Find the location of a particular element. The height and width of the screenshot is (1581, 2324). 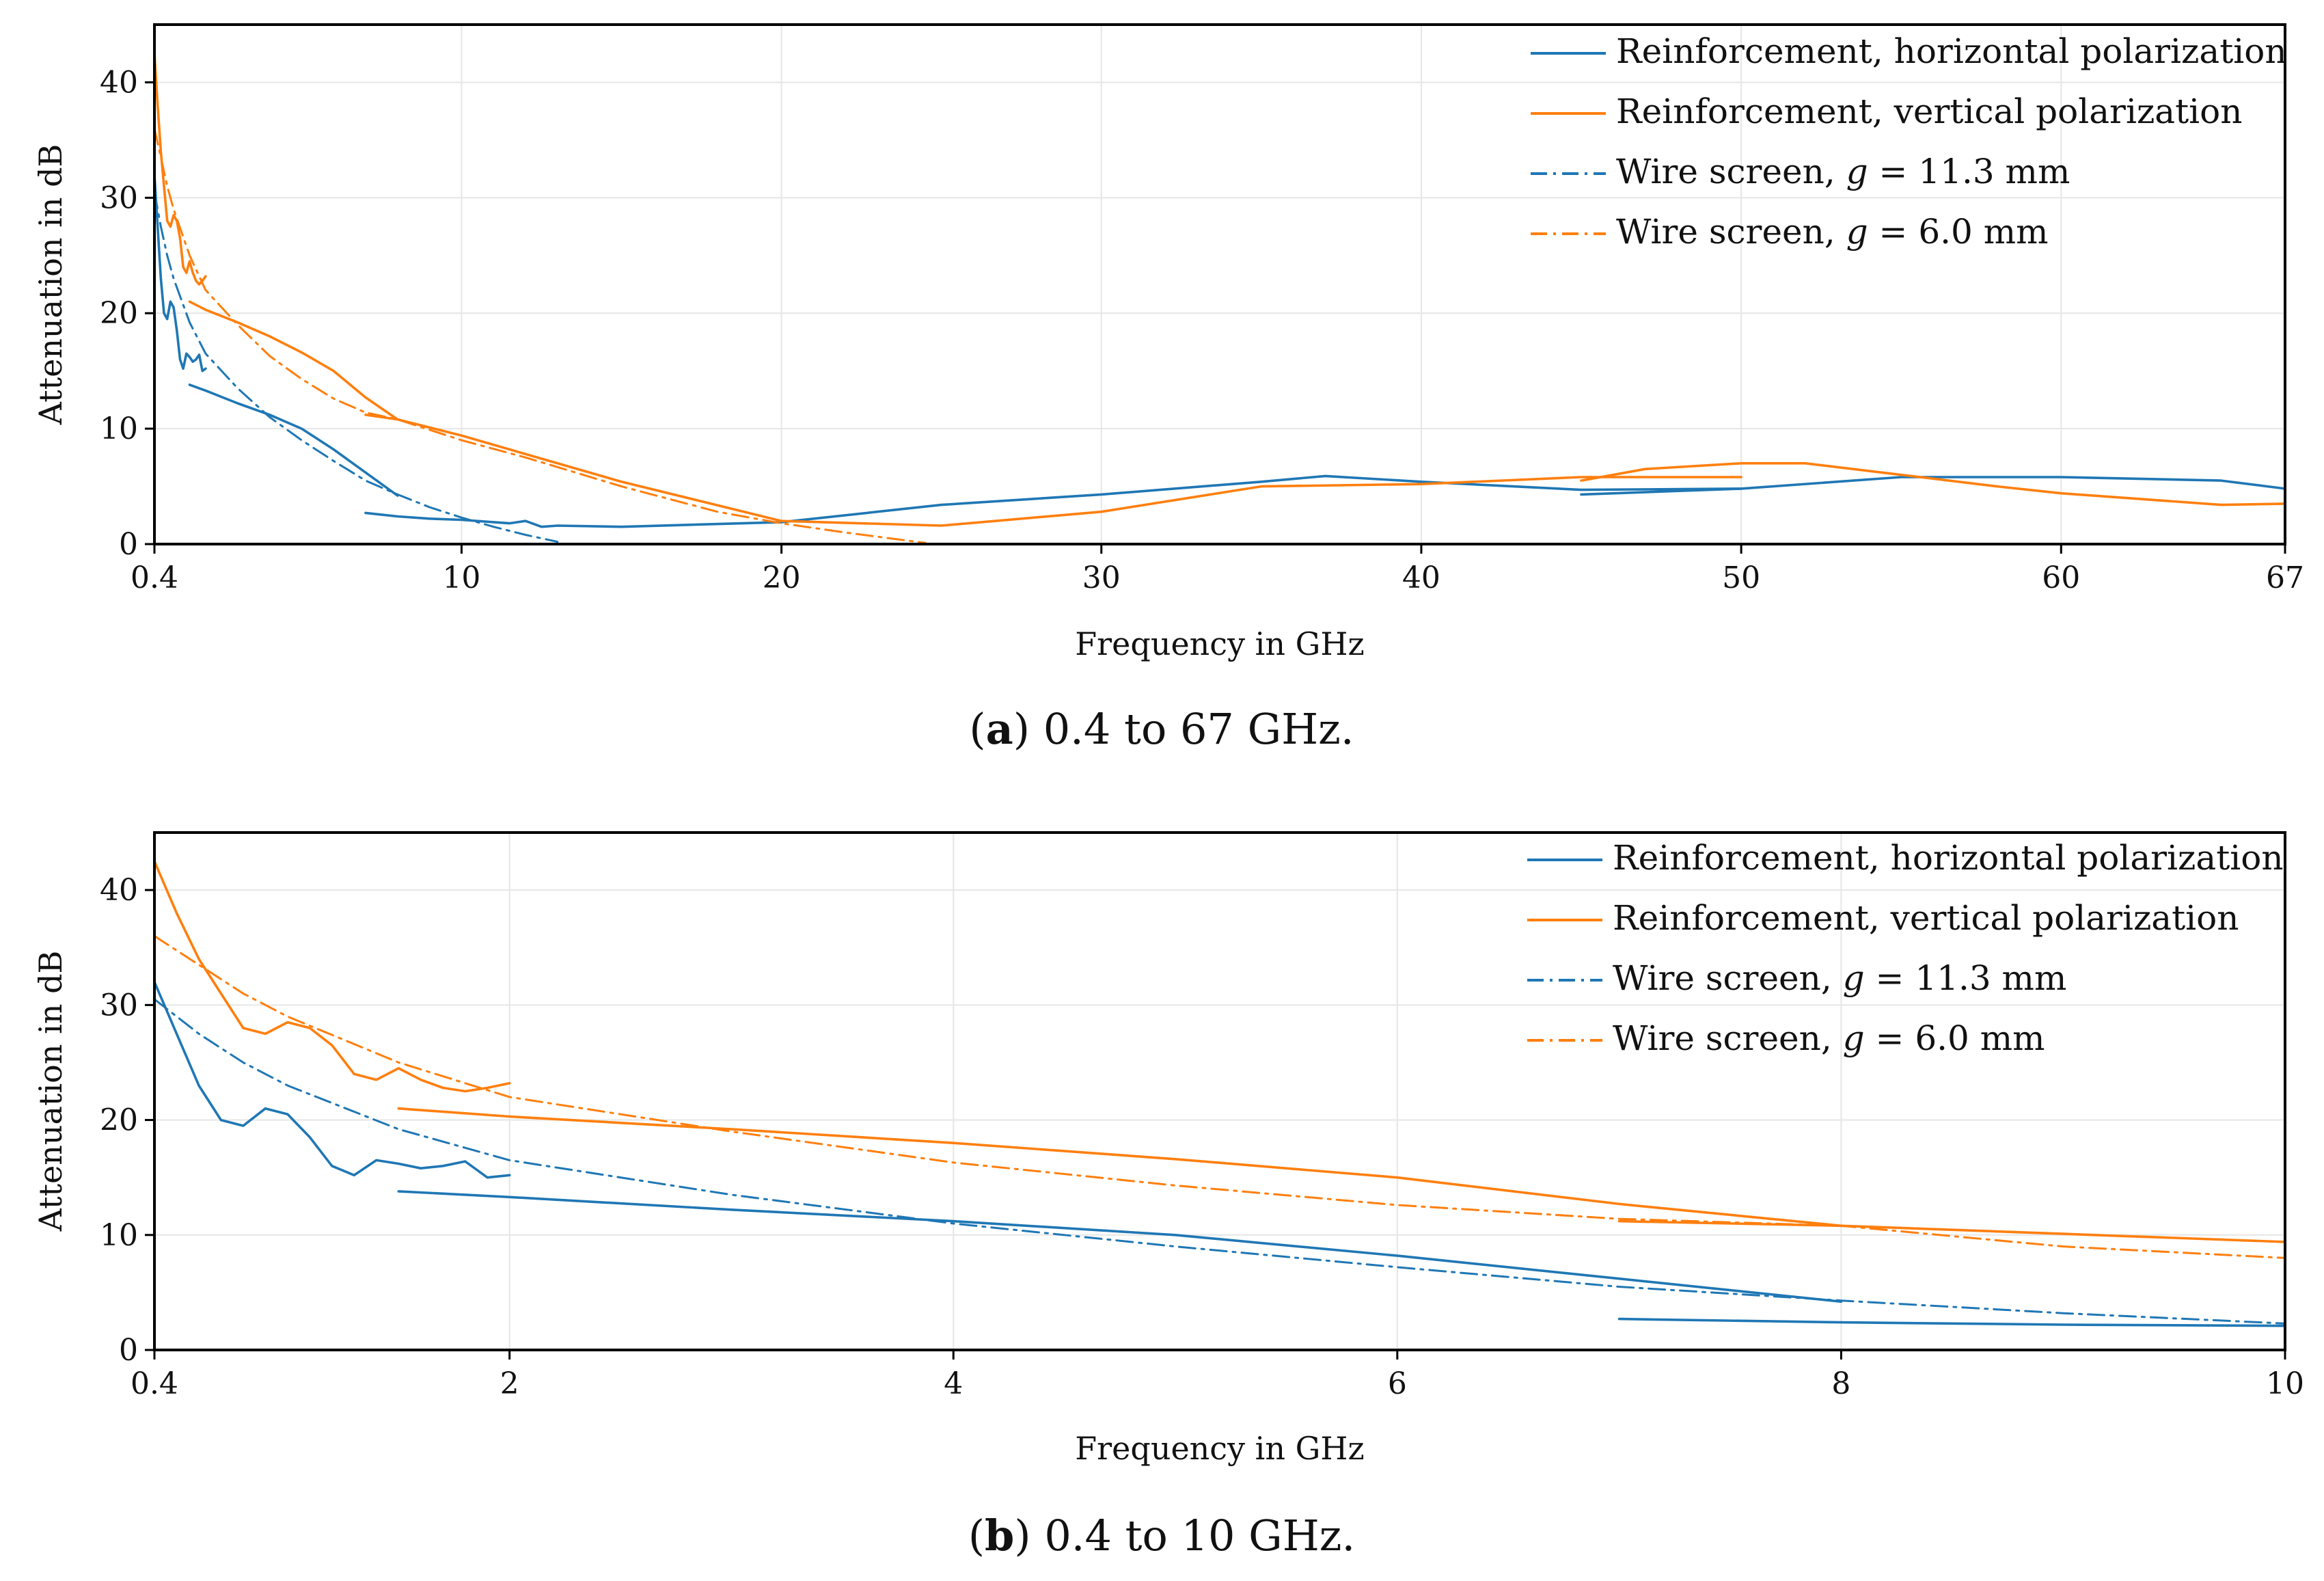

panel-b-caption-close: ) is located at coordinates (1022, 1535).